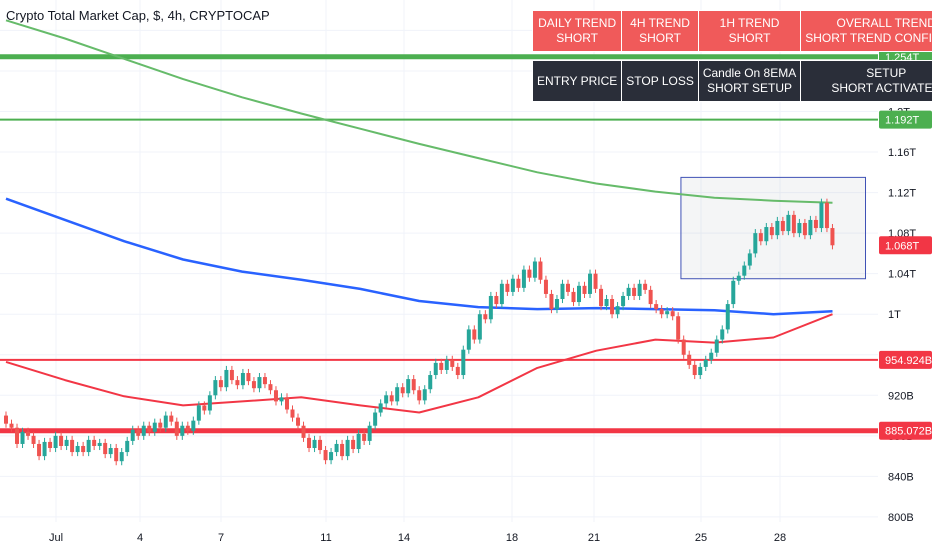 This screenshot has width=932, height=550. I want to click on y-tick-label: 1.04T, so click(902, 275).